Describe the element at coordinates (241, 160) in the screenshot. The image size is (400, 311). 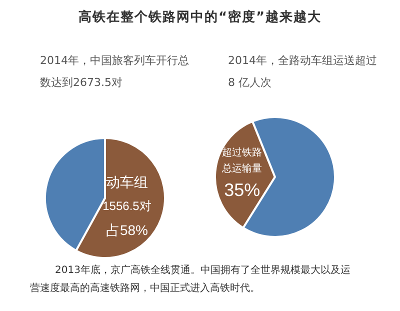
I see `slice-label: 超过铁路总运输量` at that location.